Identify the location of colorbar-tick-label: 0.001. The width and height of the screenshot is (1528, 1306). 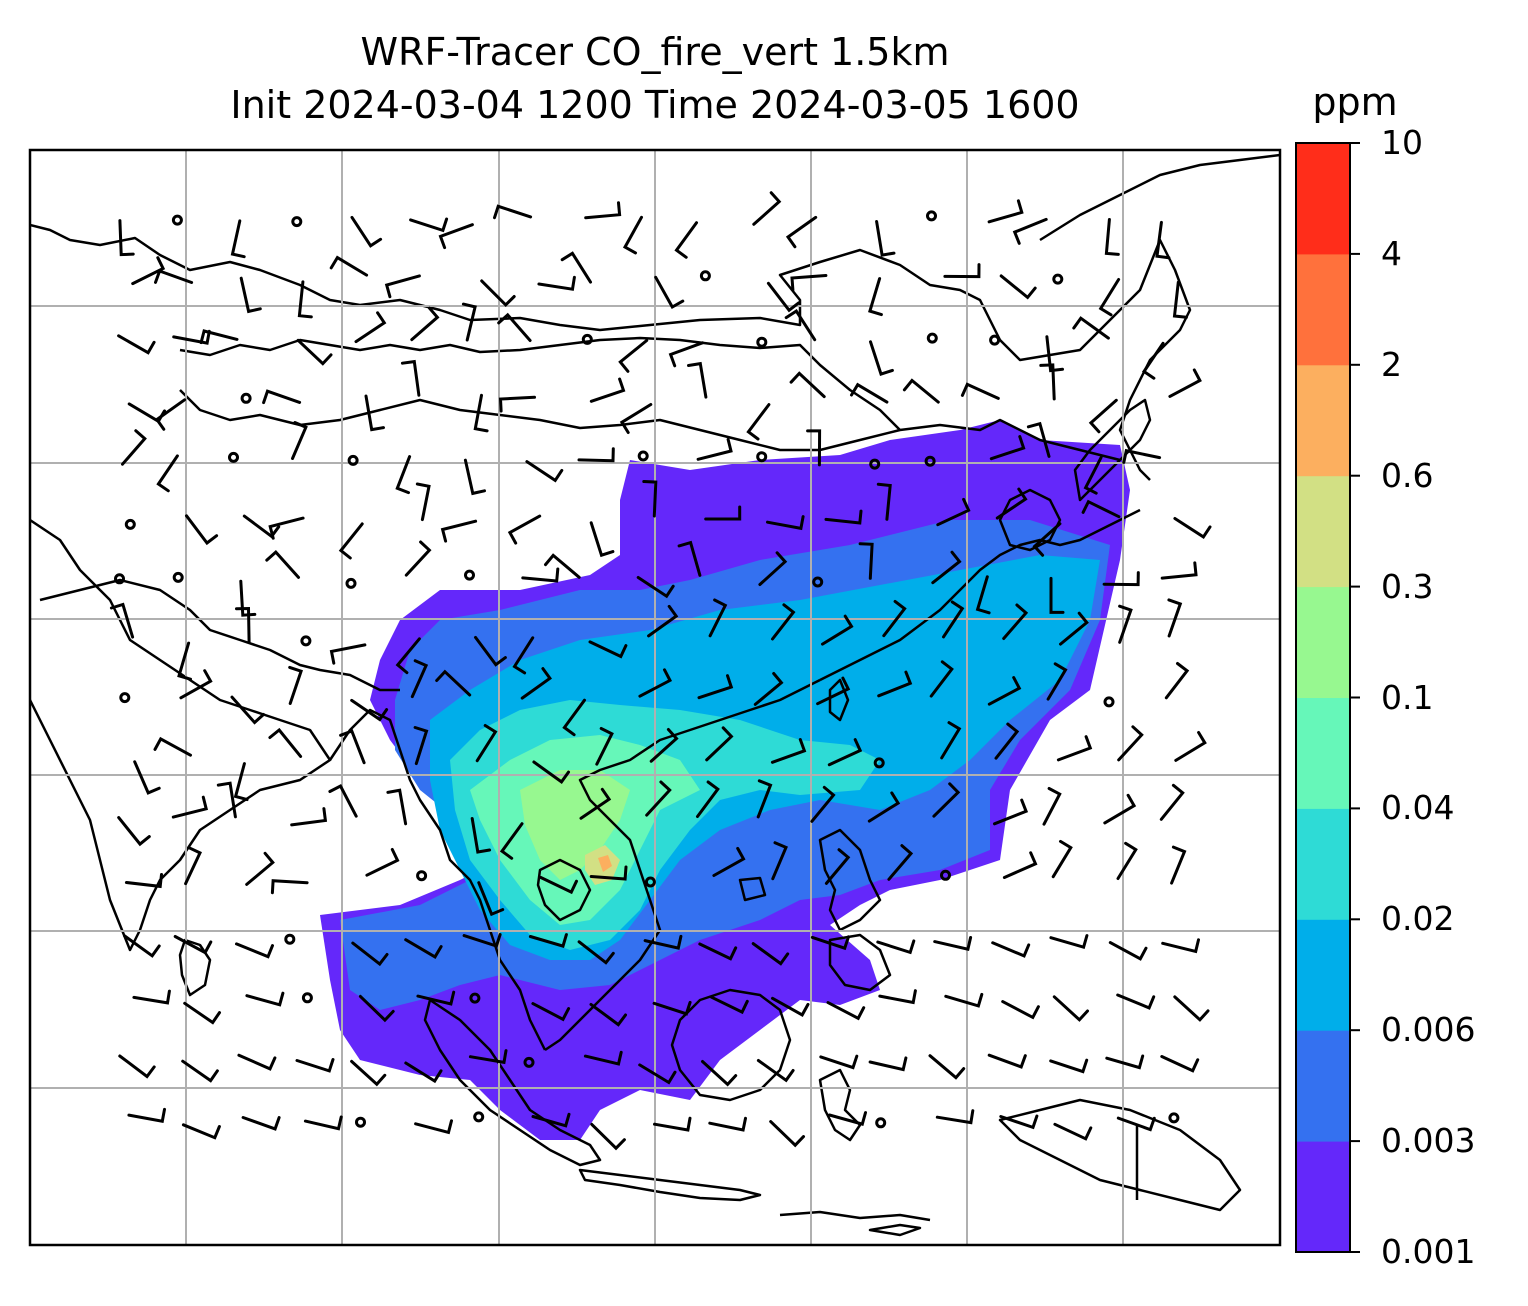
(1428, 1251).